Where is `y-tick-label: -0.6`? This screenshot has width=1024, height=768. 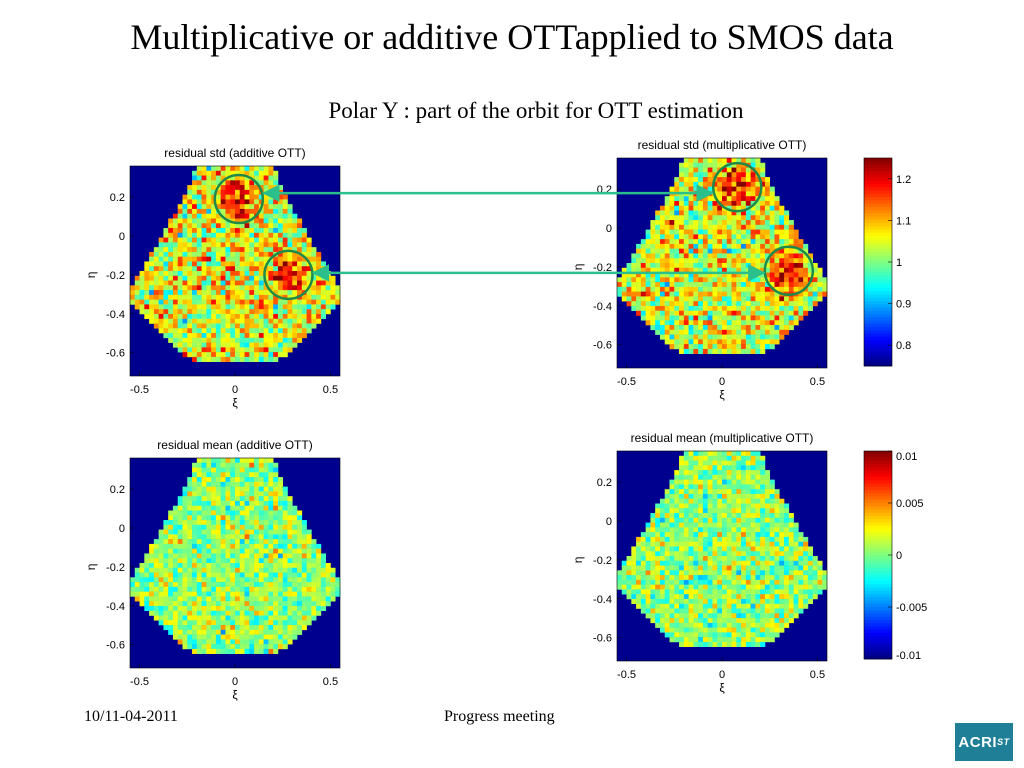 y-tick-label: -0.6 is located at coordinates (115, 354).